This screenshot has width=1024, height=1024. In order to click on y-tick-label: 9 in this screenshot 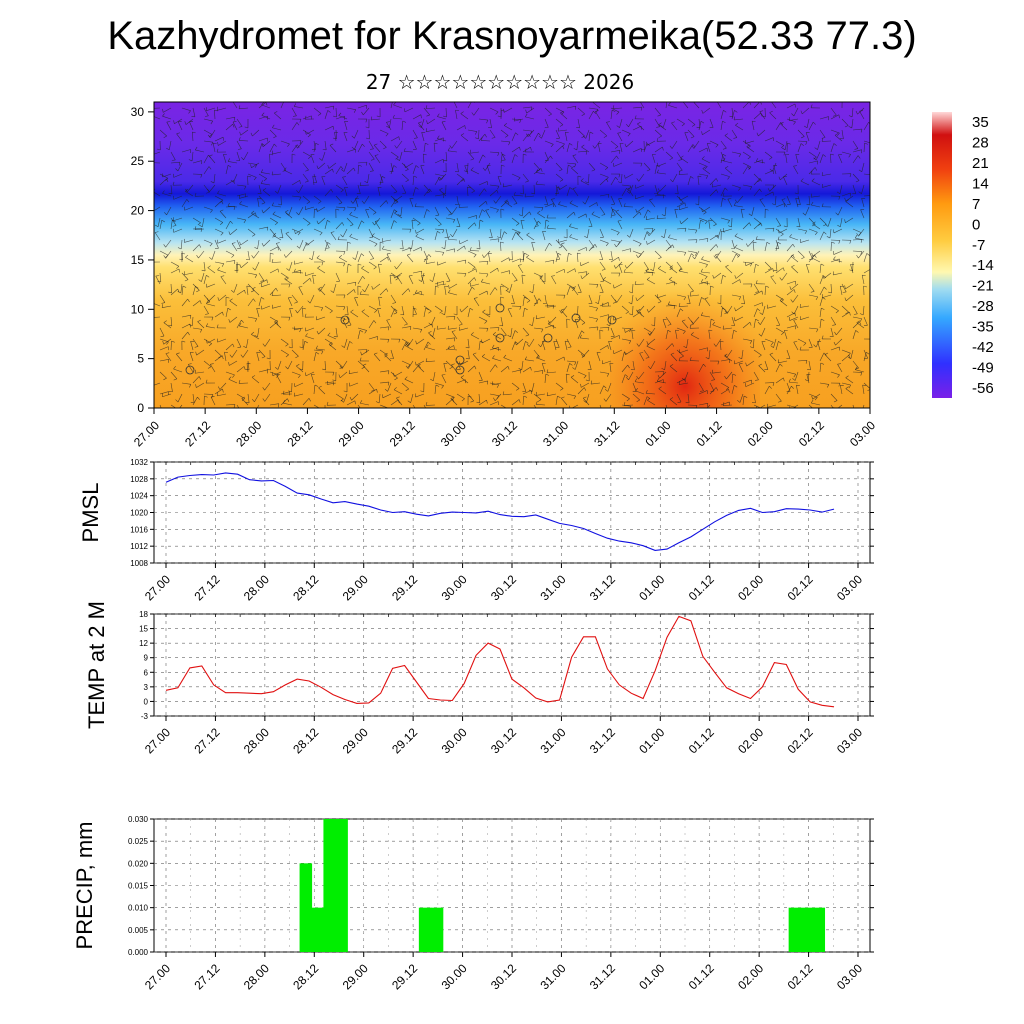, I will do `click(146, 658)`.